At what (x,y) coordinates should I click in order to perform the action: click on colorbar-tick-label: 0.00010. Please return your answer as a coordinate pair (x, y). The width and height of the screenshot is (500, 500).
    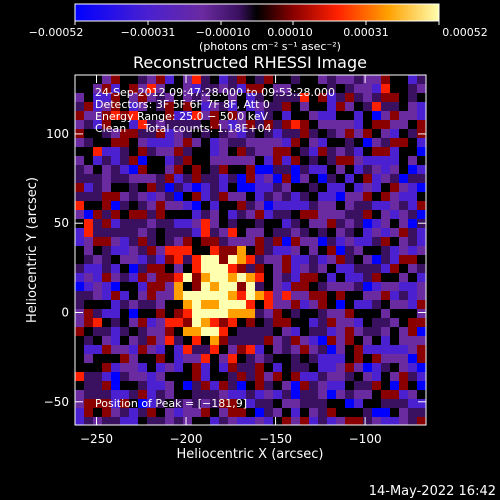
    Looking at the image, I should click on (290, 32).